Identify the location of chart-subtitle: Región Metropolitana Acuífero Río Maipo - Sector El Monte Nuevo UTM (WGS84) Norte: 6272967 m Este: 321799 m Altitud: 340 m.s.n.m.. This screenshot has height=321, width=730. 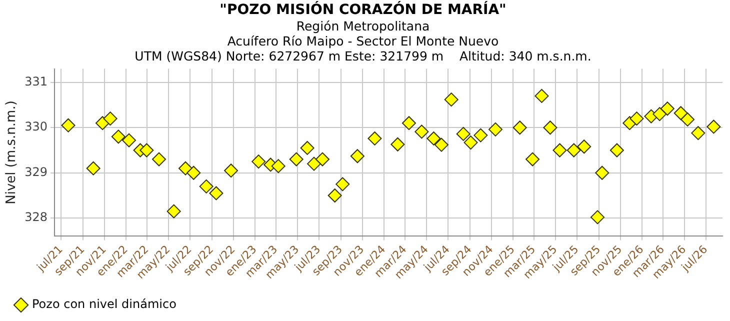
(363, 41).